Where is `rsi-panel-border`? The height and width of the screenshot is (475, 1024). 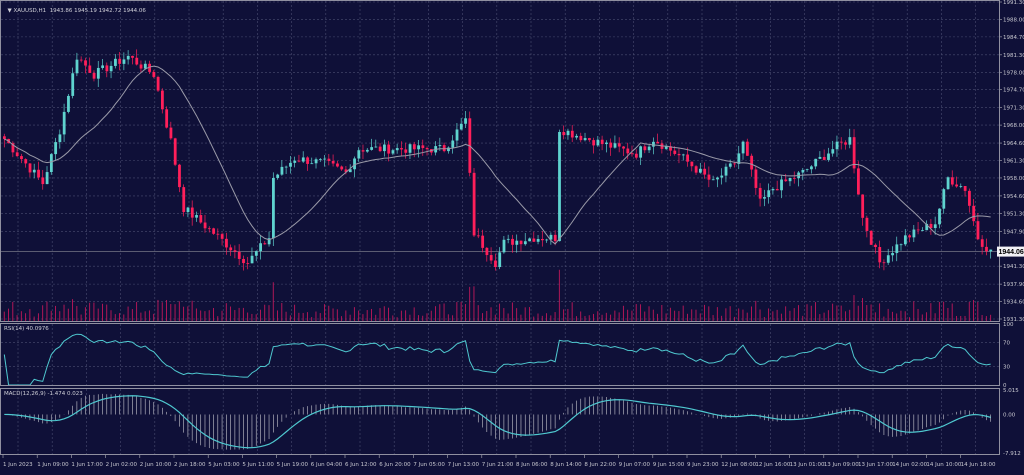 rsi-panel-border is located at coordinates (500, 354).